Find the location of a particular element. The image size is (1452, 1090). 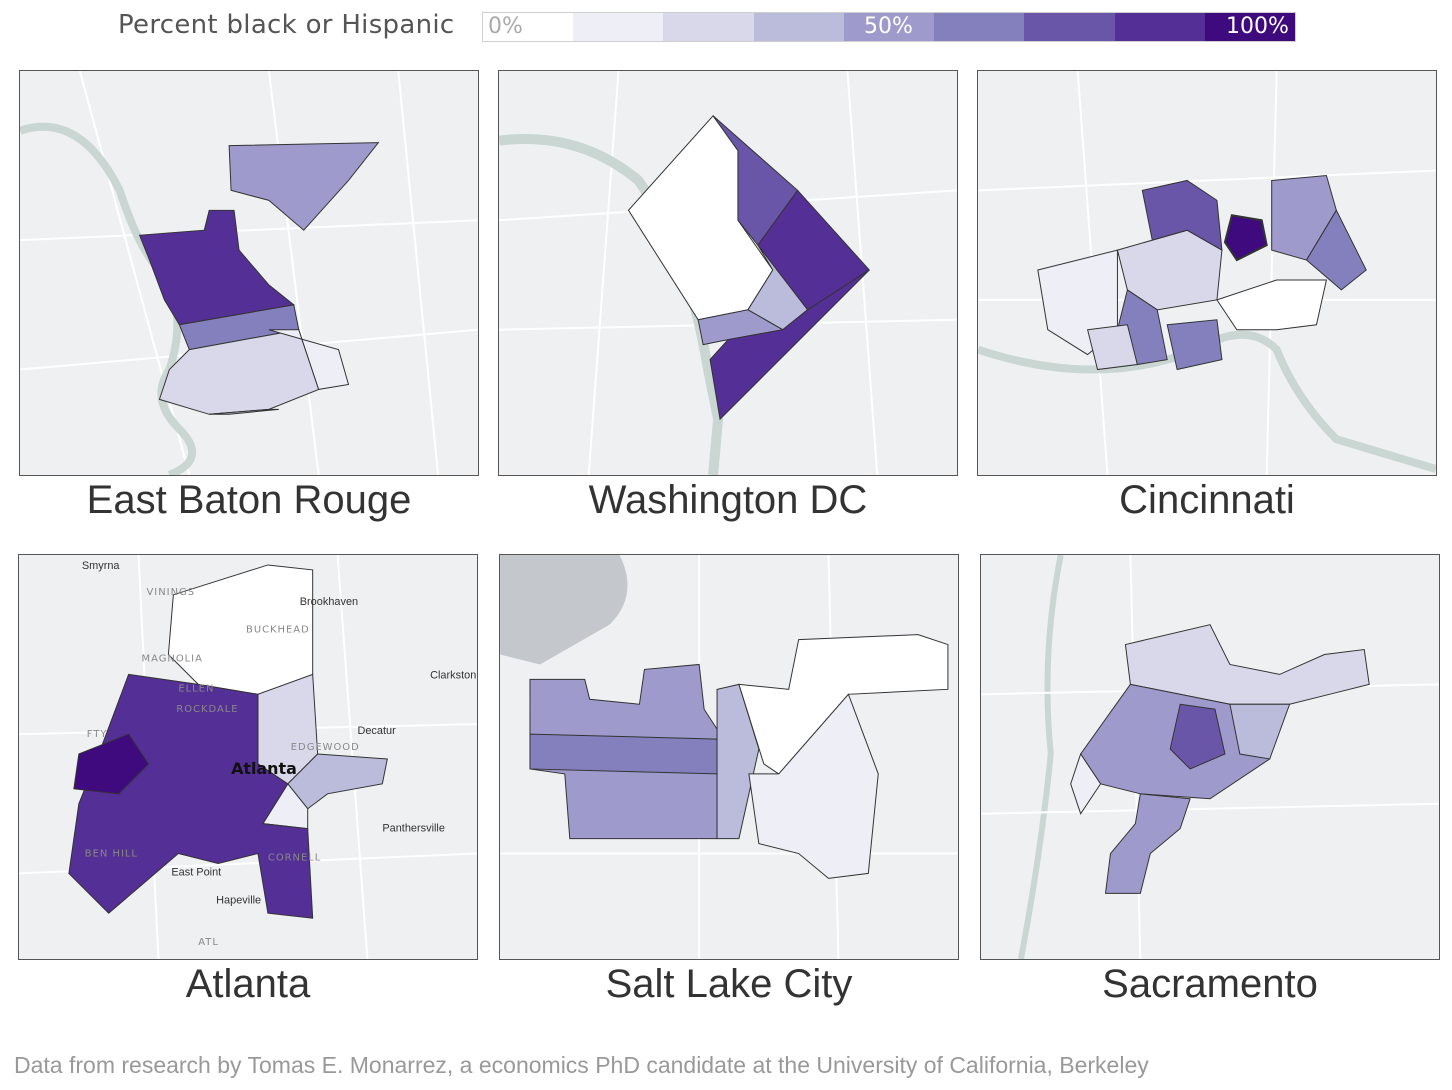

map-cincinnati is located at coordinates (1207, 273).